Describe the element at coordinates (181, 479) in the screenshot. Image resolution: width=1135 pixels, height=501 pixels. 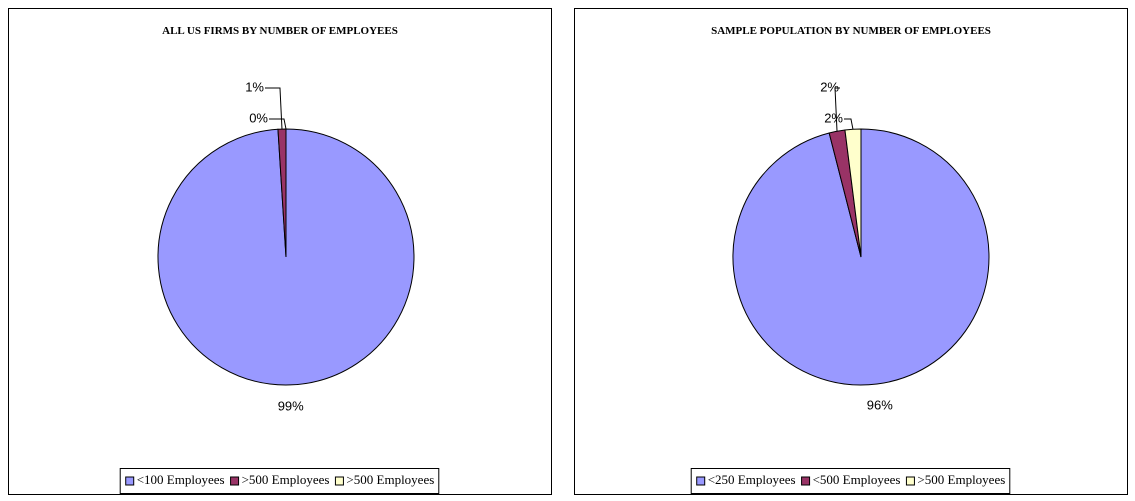
I see `legend-label: <100 Employees` at that location.